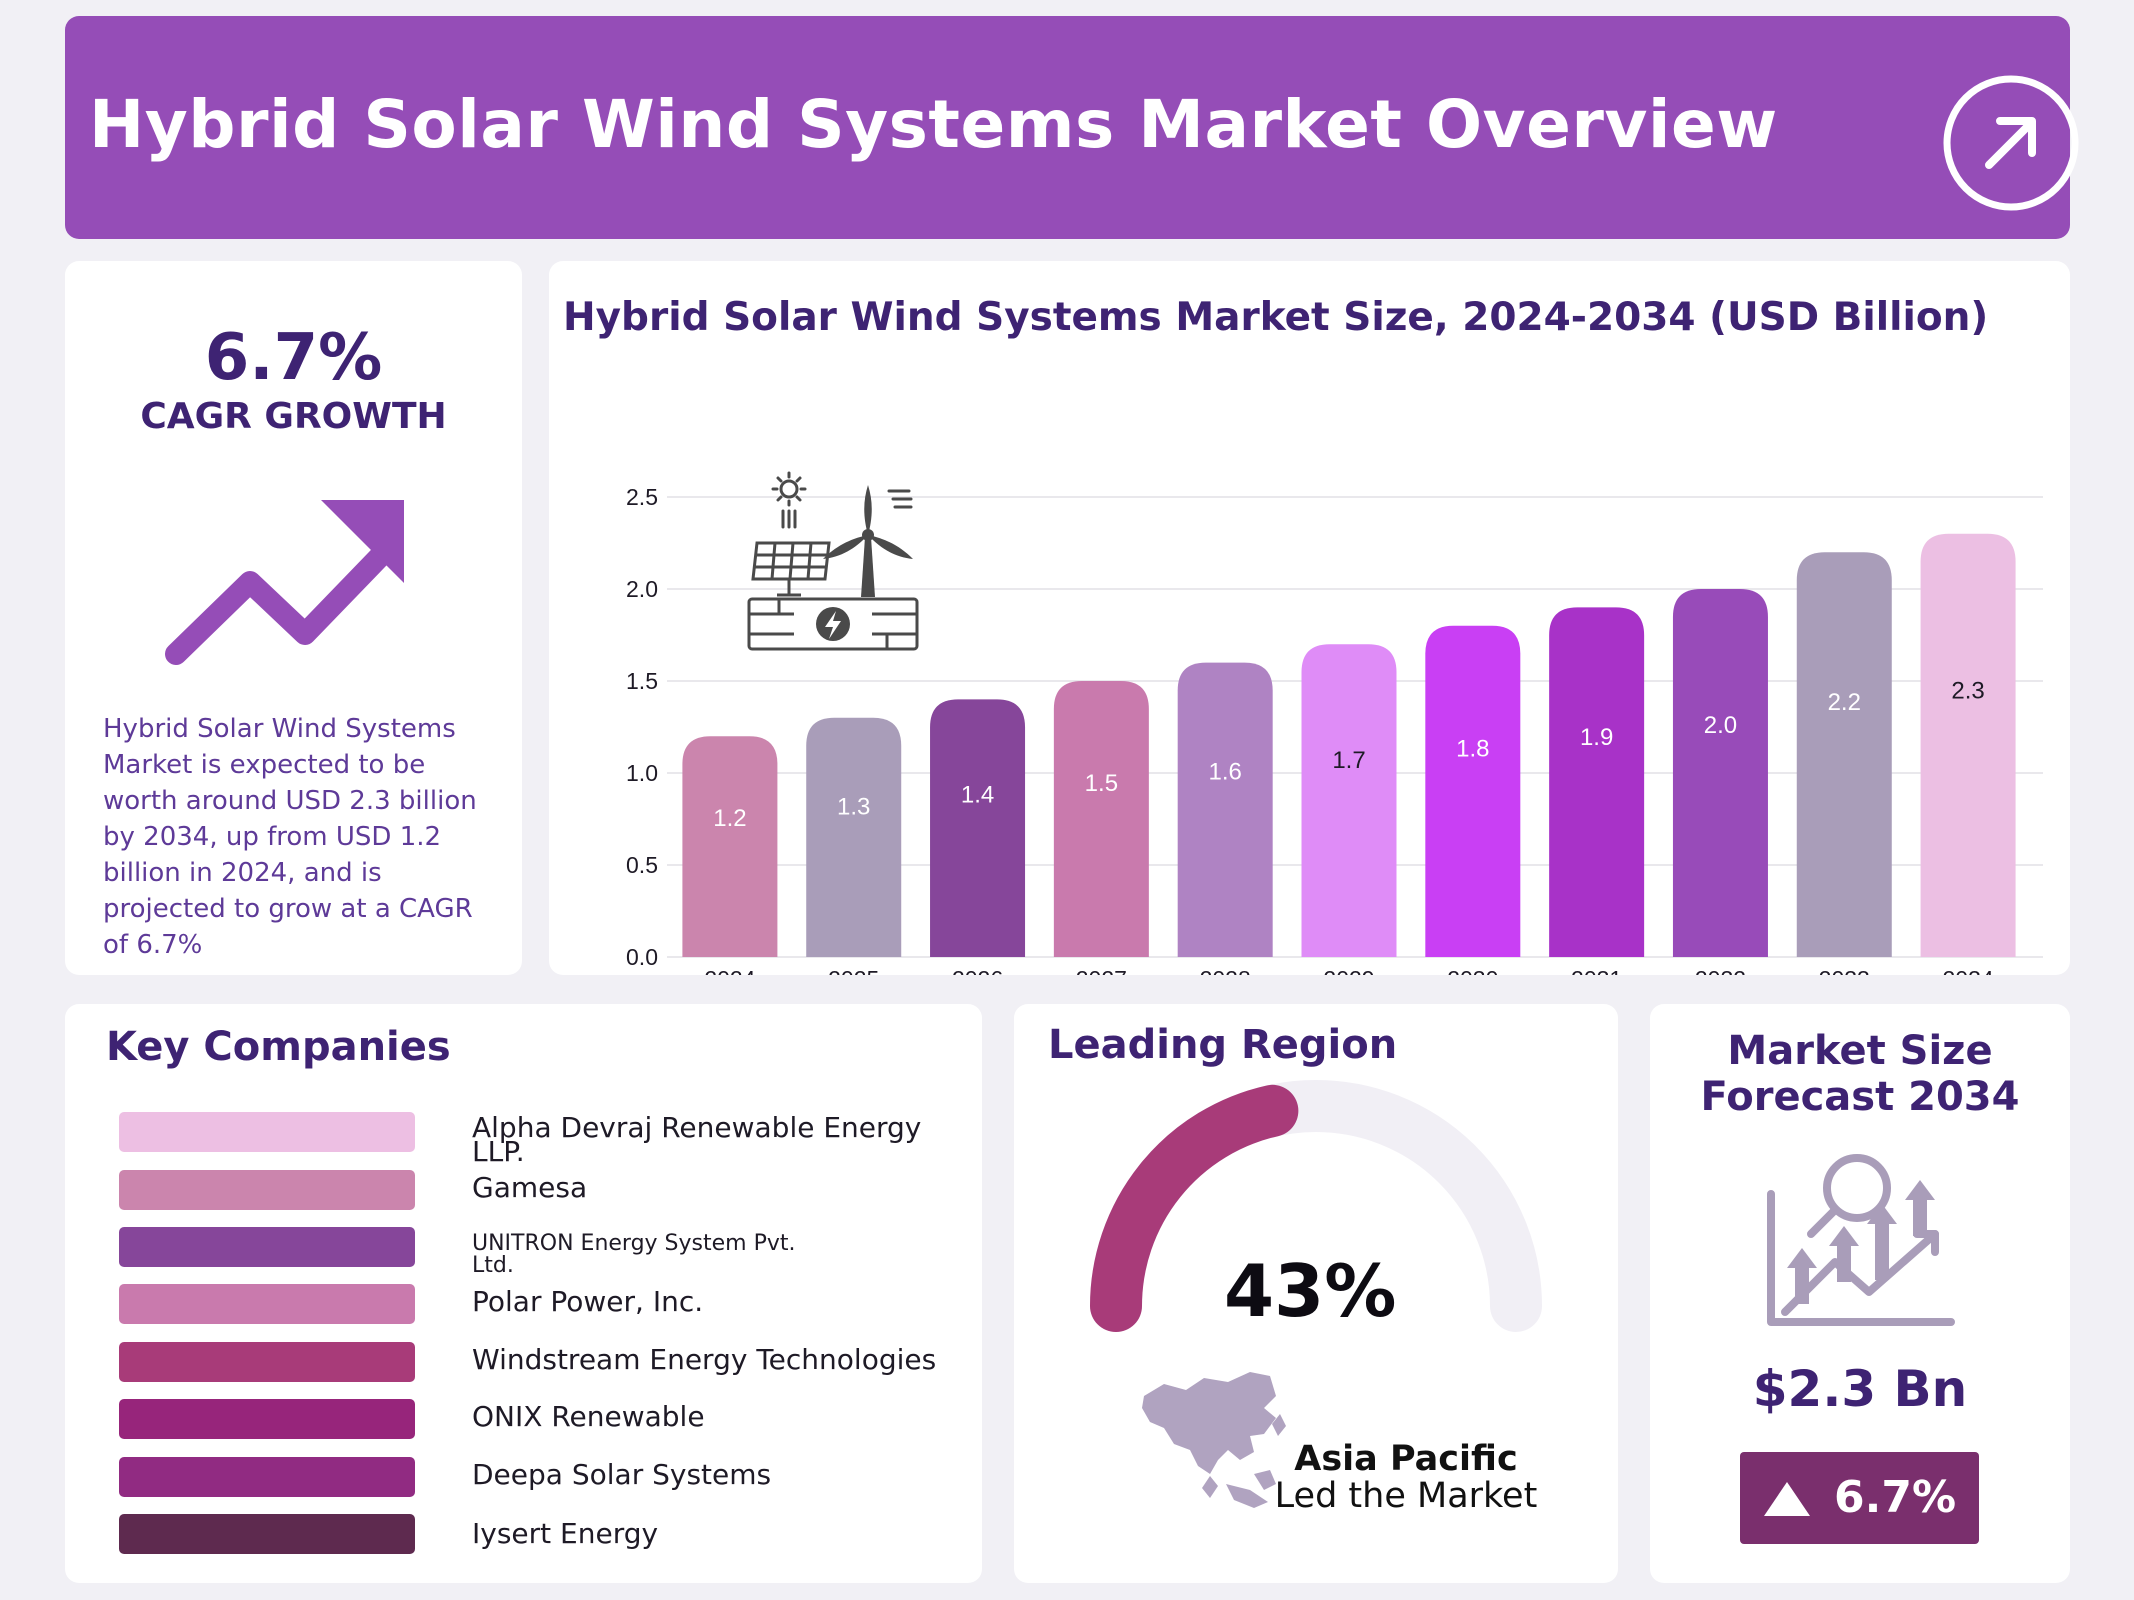 The image size is (2134, 1600). I want to click on x-tick-label: 2025, so click(853, 970).